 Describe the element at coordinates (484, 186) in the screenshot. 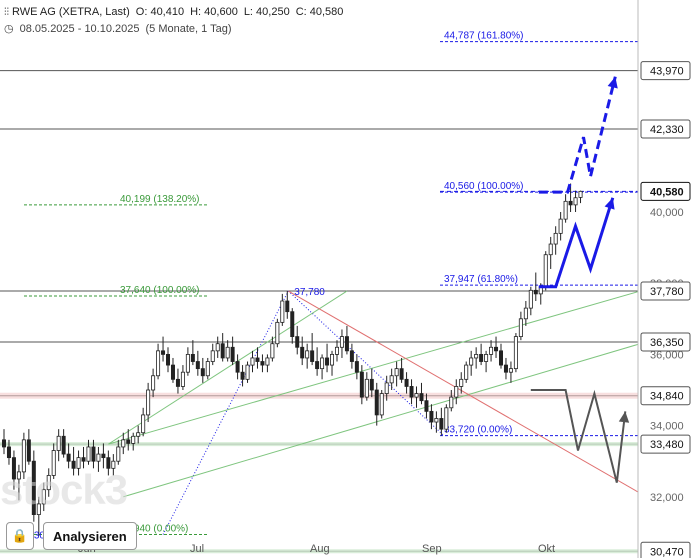

I see `fib-blue-label: 40,560 (100.00%)` at that location.